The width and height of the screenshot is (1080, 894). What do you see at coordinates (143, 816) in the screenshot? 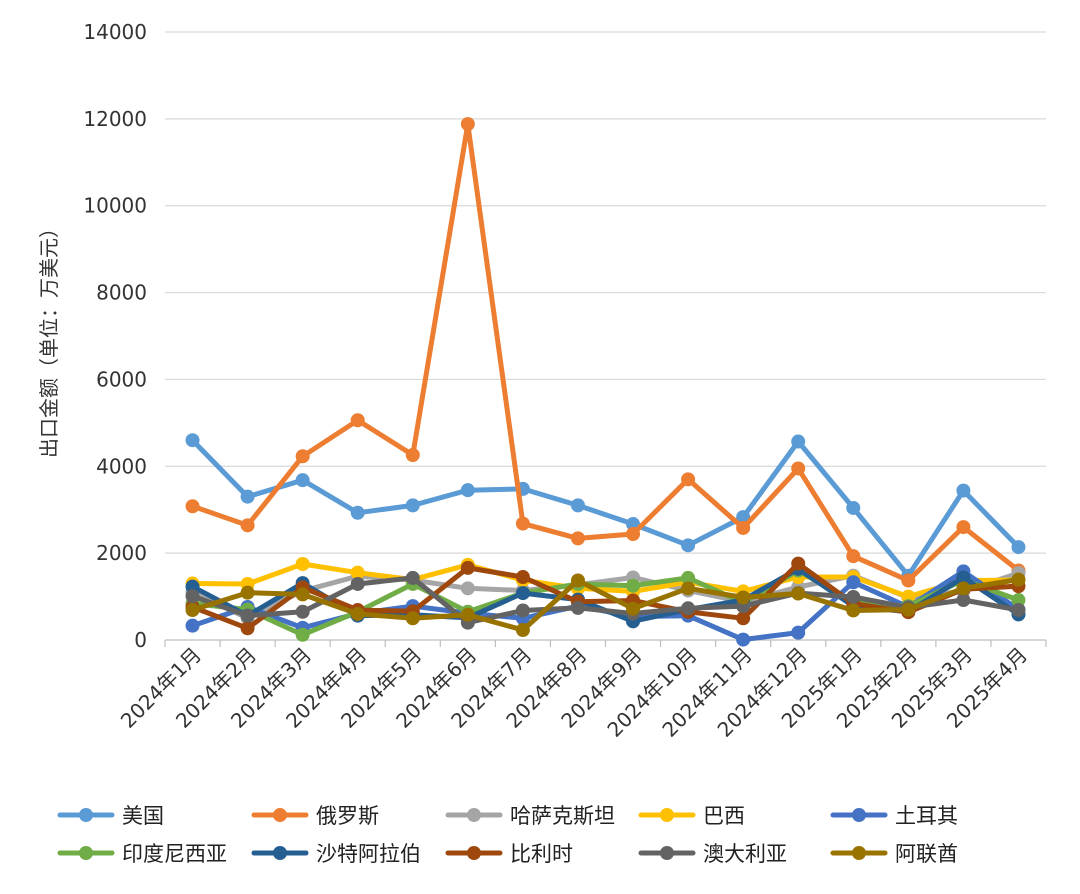
I see `legend-label: 美国` at bounding box center [143, 816].